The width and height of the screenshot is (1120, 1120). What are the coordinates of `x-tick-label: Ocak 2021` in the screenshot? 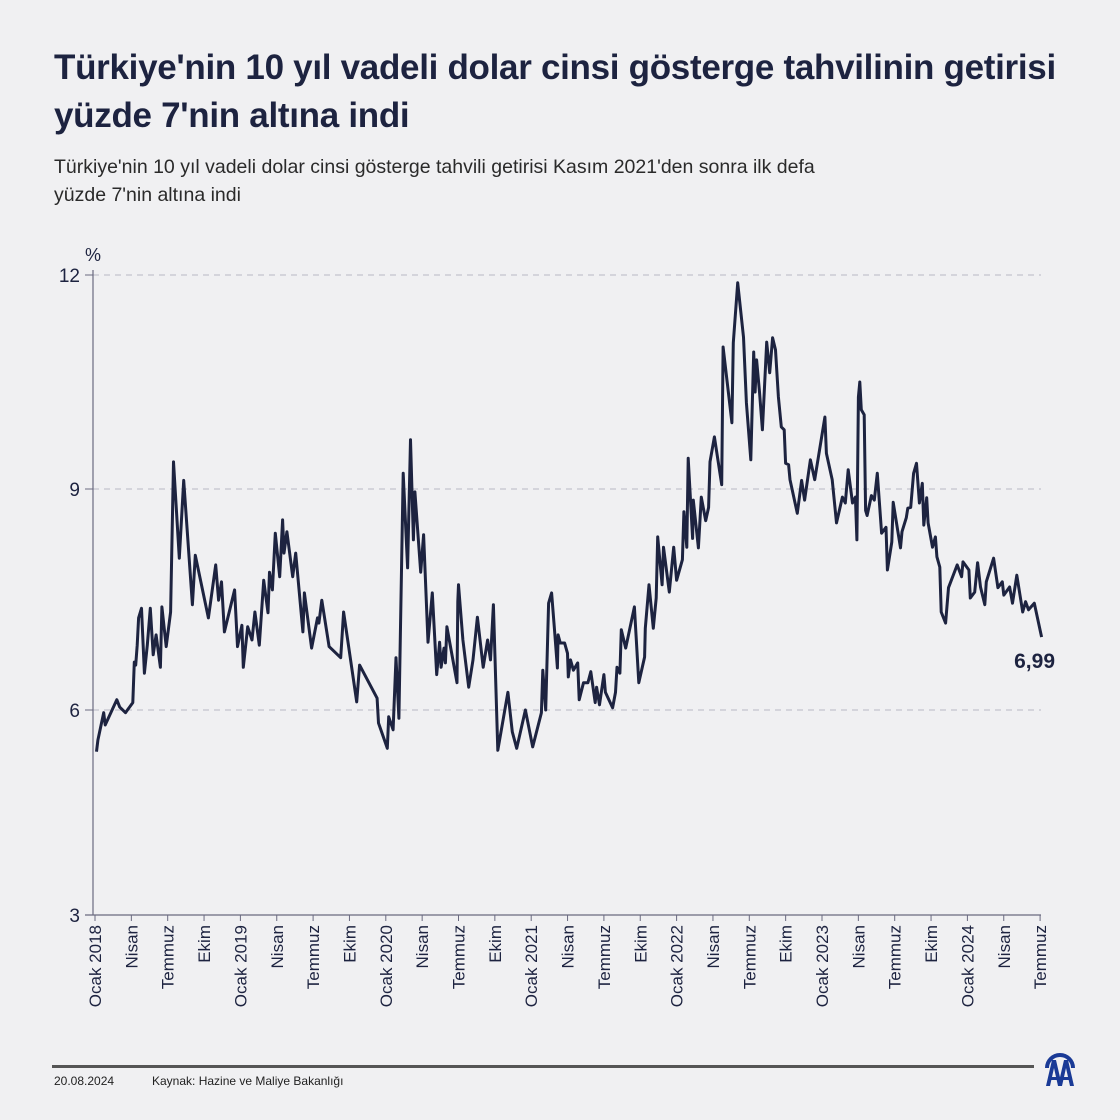 It's located at (531, 966).